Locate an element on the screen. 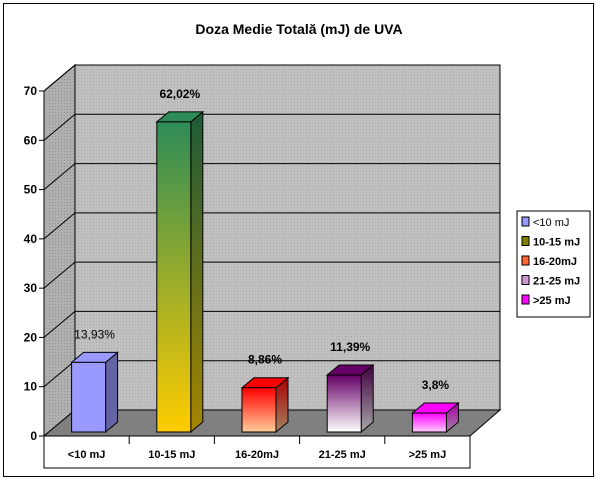  legend-label: 16-20mJ is located at coordinates (555, 262).